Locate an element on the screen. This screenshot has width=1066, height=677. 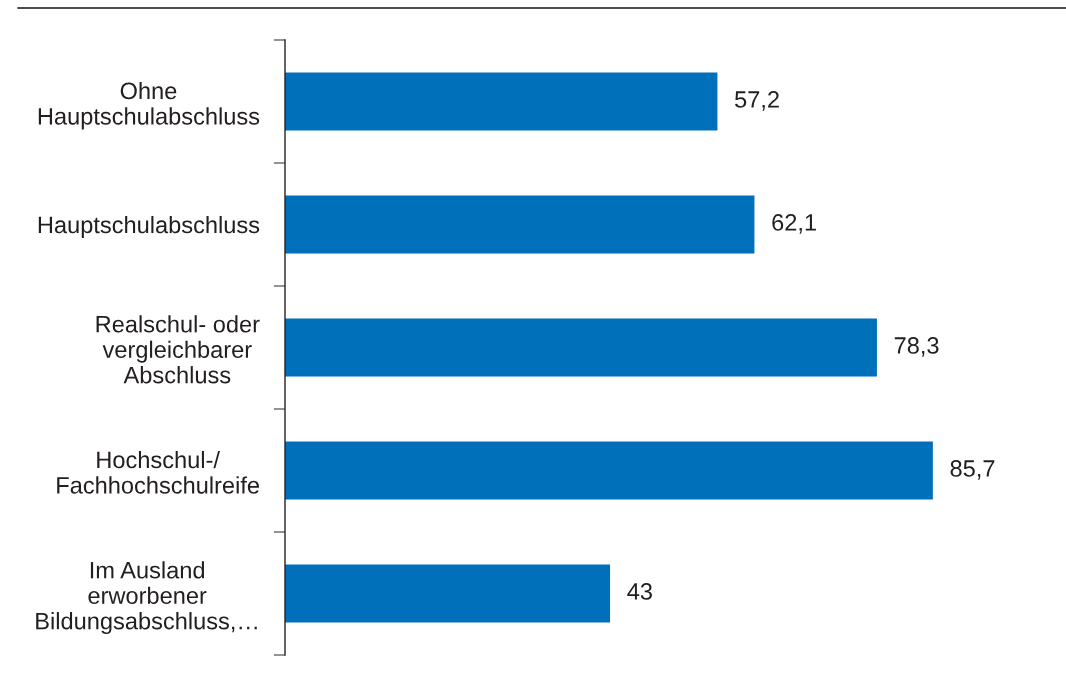
data-label: 57,2 is located at coordinates (757, 101).